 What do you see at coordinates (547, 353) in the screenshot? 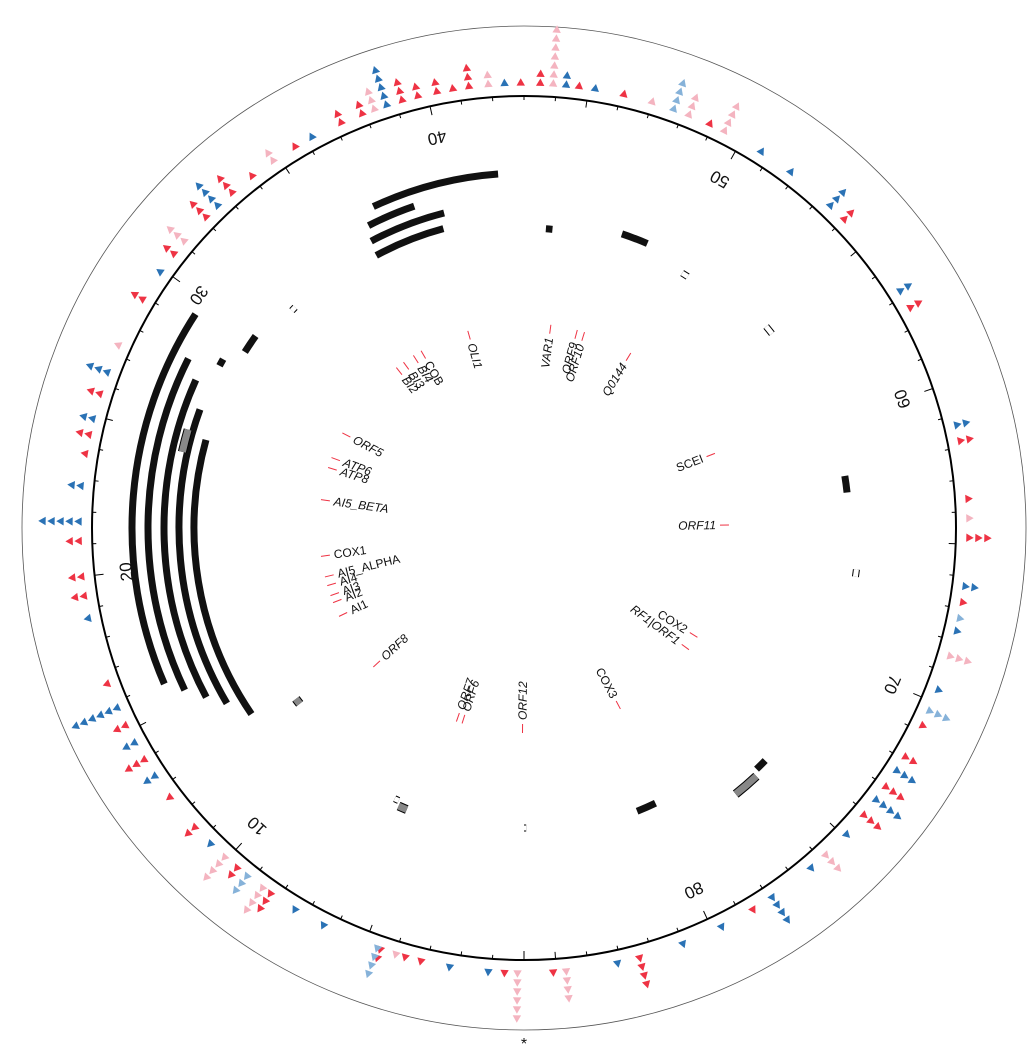
I see `gene-label: VAR1` at bounding box center [547, 353].